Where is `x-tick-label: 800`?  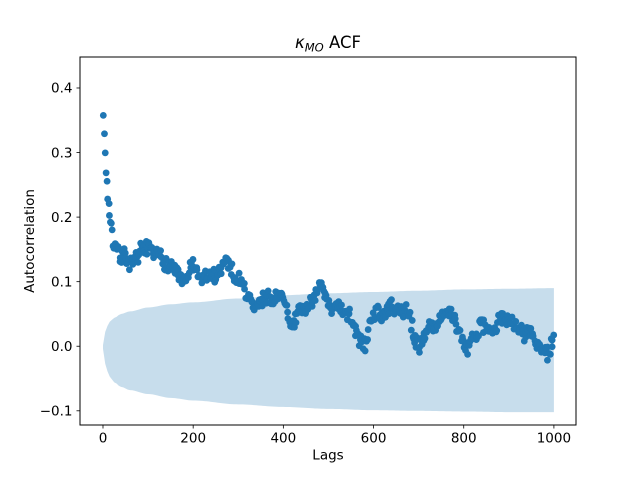 x-tick-label: 800 is located at coordinates (464, 439).